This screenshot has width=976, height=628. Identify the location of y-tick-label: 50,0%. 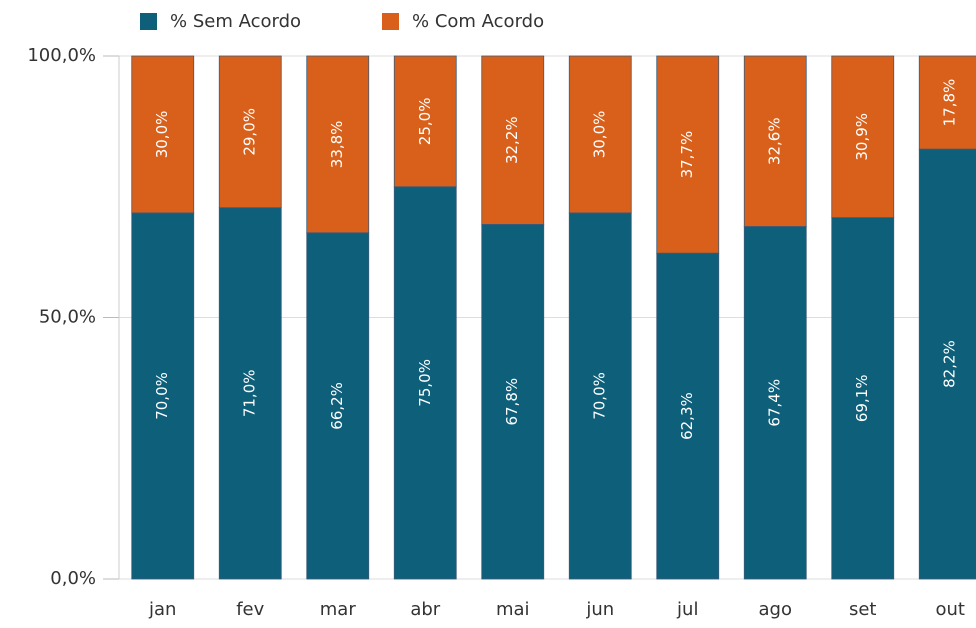
(67, 317).